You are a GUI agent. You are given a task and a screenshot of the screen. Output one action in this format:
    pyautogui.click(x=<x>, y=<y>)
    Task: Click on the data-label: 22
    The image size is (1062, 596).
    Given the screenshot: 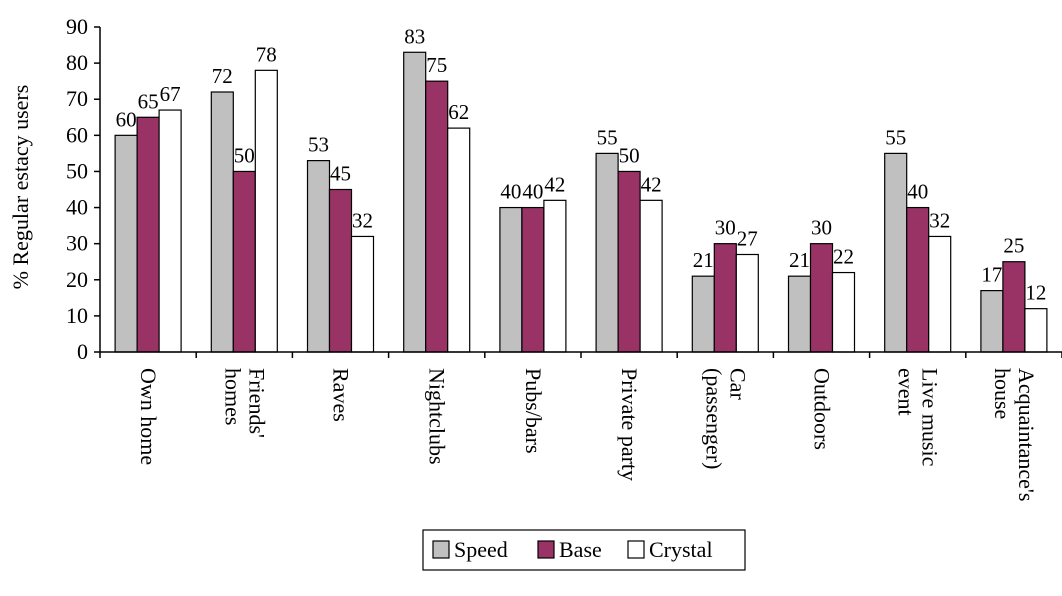 What is the action you would take?
    pyautogui.click(x=843, y=257)
    